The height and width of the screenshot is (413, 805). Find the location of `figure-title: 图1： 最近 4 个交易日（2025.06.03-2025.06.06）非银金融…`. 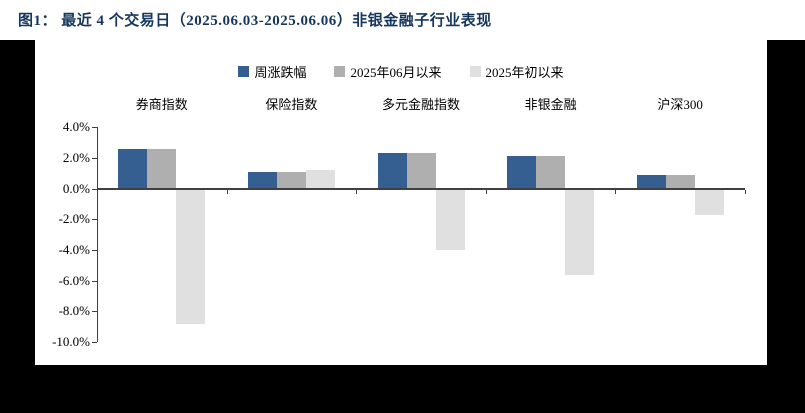

figure-title: 图1： 最近 4 个交易日（2025.06.03-2025.06.06）非银金融… is located at coordinates (255, 21).